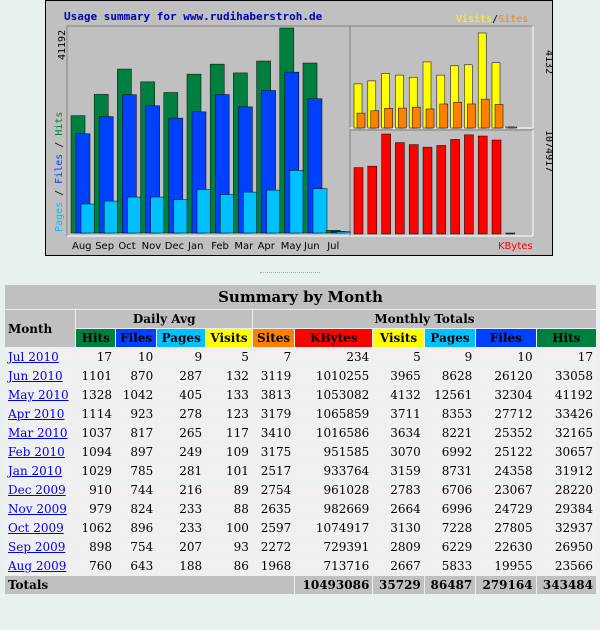 The width and height of the screenshot is (600, 630). What do you see at coordinates (36, 414) in the screenshot?
I see `month-link: Apr 2010` at bounding box center [36, 414].